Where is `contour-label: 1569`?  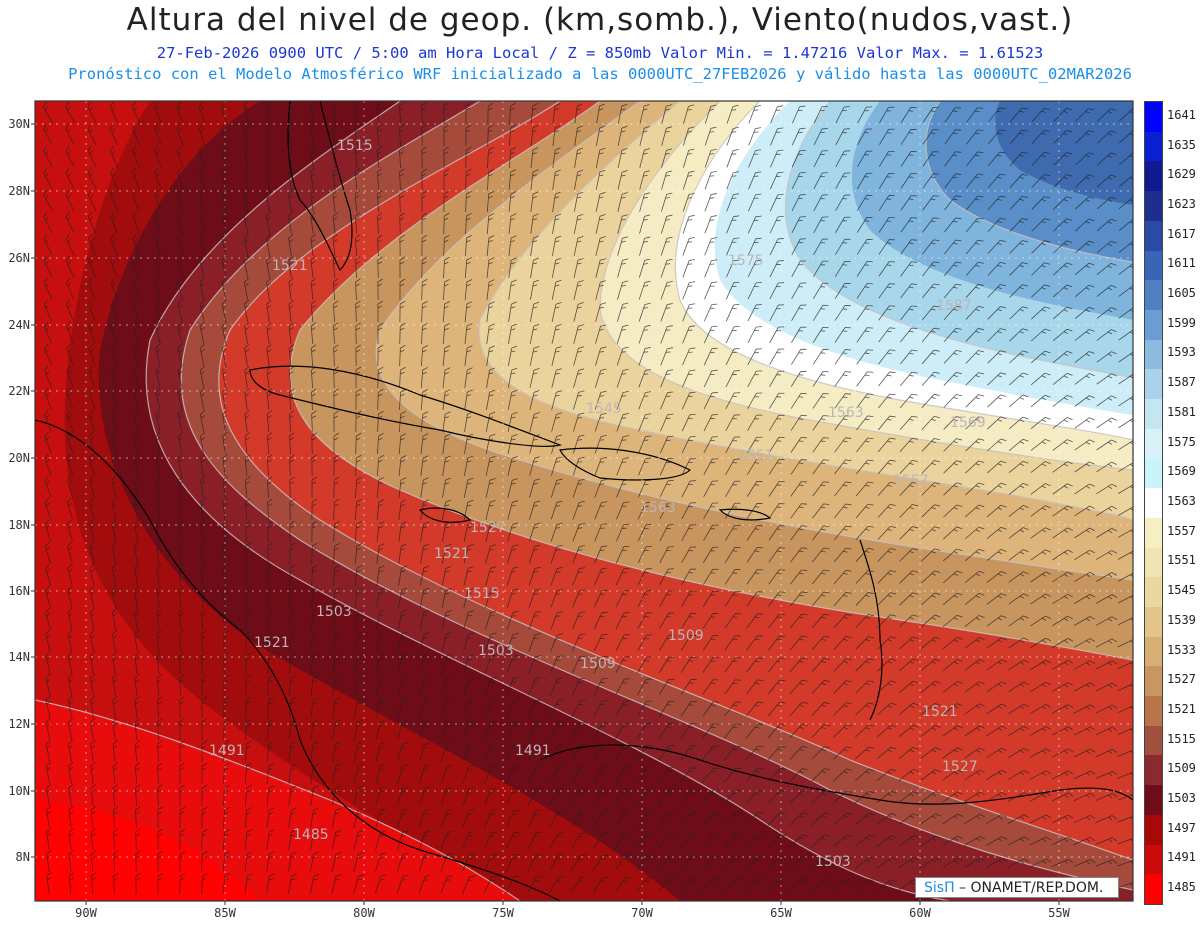
contour-label: 1569 is located at coordinates (968, 423).